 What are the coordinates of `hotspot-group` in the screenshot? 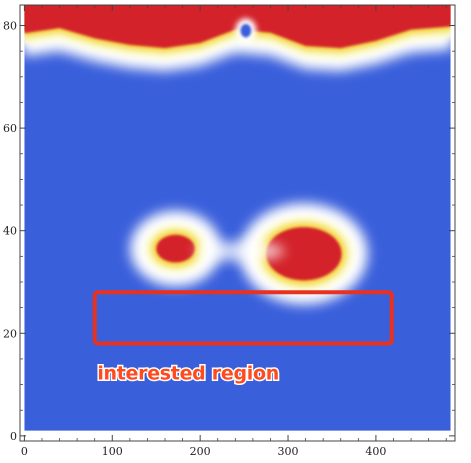 It's located at (249, 254).